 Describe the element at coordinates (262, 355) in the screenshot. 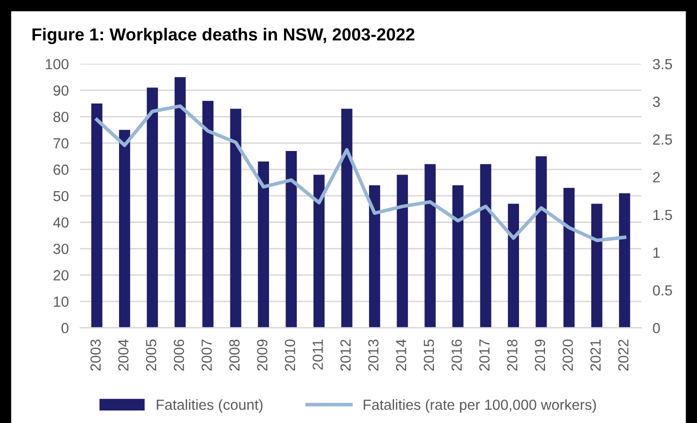

I see `x-tick-label: 2009` at that location.